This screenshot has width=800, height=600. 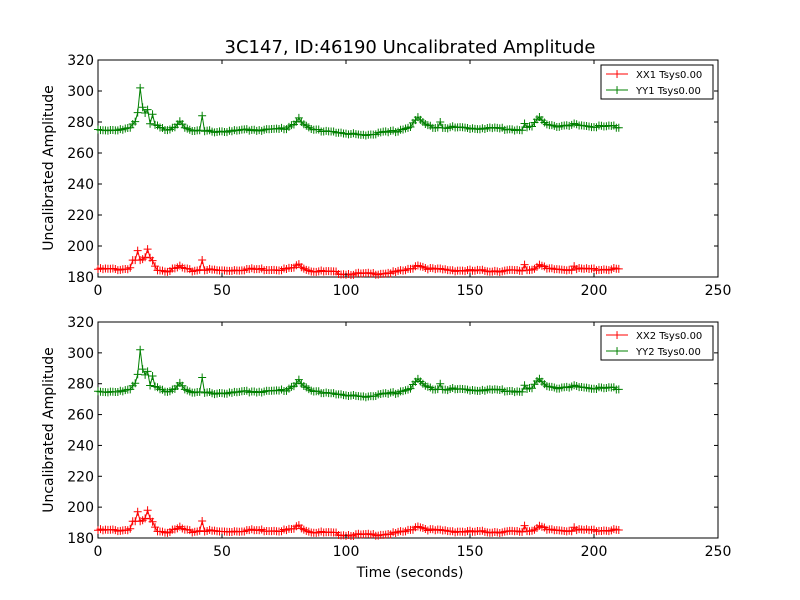 What do you see at coordinates (669, 75) in the screenshot?
I see `top-panel-legend-label-xx1: XX1 Tsys0.00` at bounding box center [669, 75].